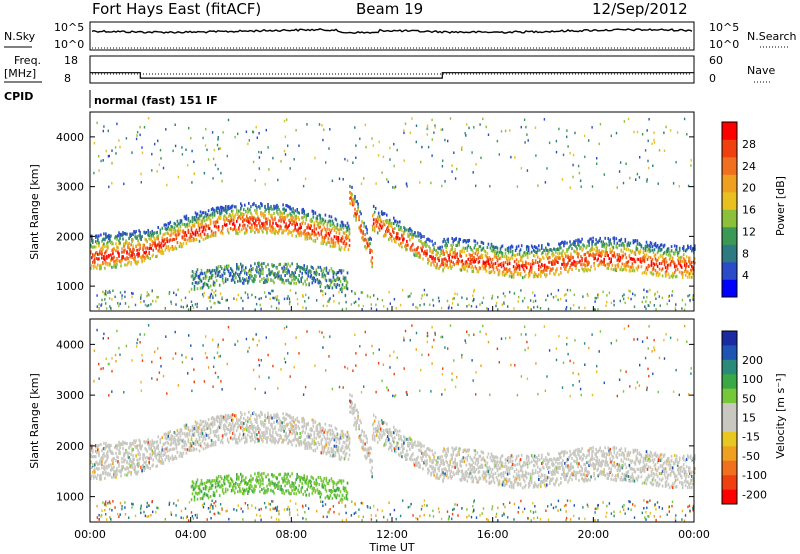 Image resolution: width=800 pixels, height=554 pixels. I want to click on colorbar-swatch, so click(729, 271).